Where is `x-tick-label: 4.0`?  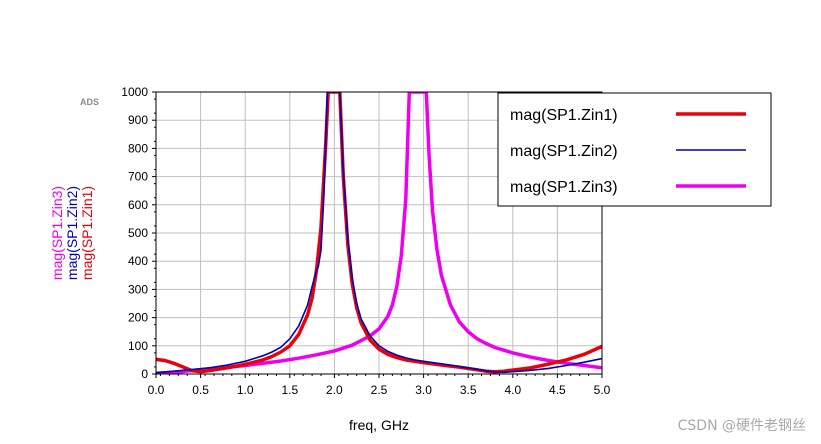
x-tick-label: 4.0 is located at coordinates (512, 390).